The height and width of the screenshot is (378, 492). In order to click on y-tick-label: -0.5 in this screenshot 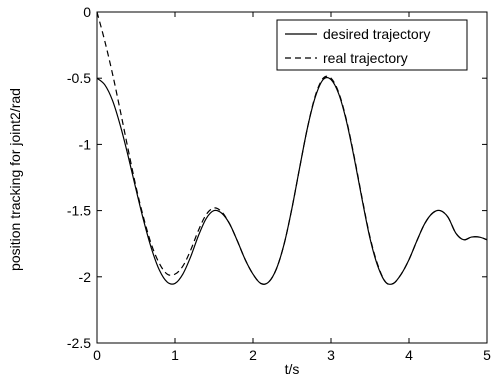, I will do `click(79, 78)`.